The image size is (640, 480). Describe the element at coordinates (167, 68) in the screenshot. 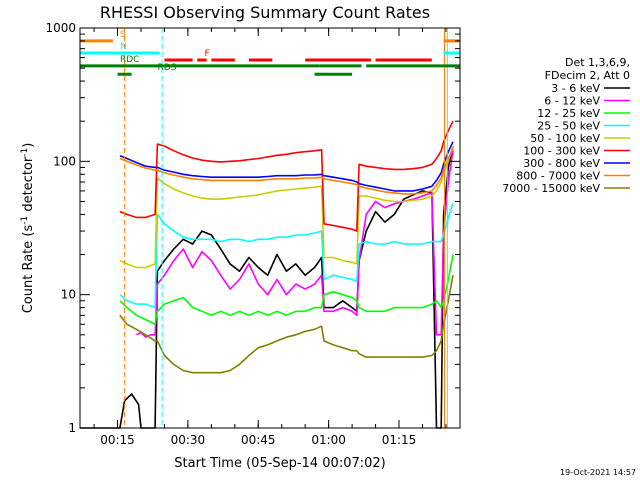

I see `flag-label-4: RDS` at that location.